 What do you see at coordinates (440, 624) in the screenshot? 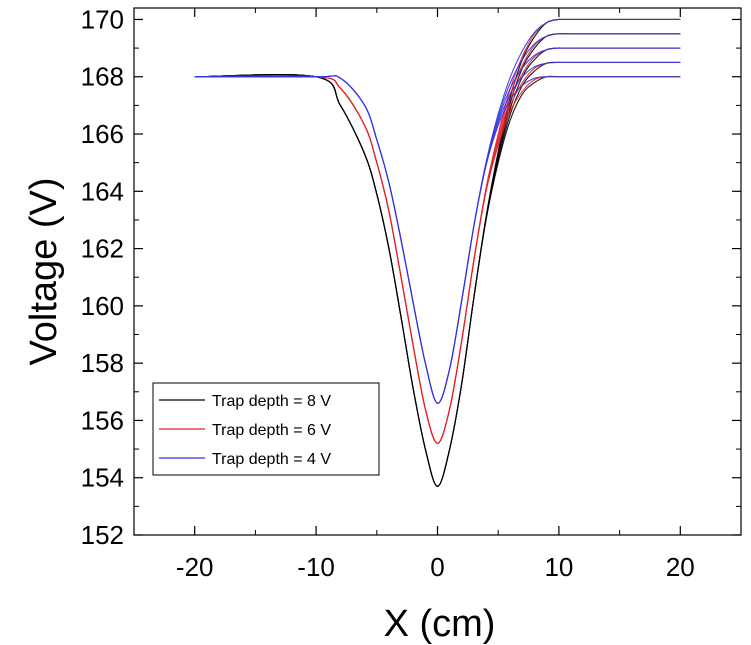
I see `x-axis-title: X (cm)` at bounding box center [440, 624].